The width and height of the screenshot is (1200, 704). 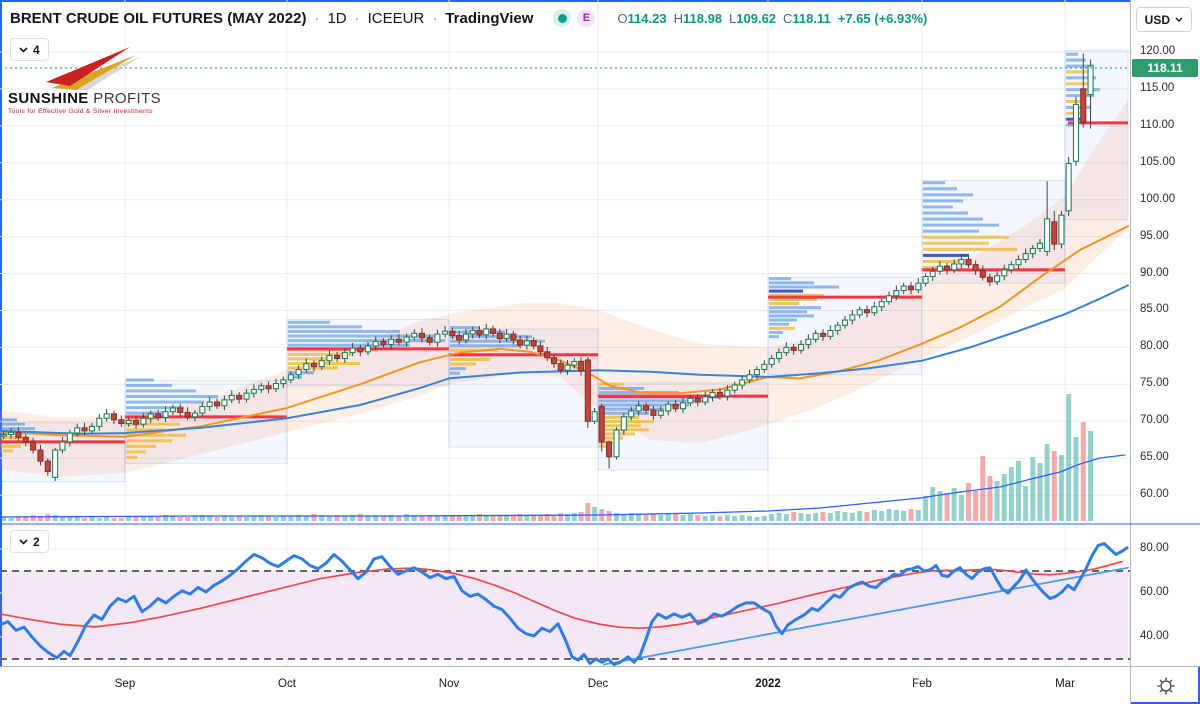 What do you see at coordinates (1154, 309) in the screenshot?
I see `price-axis-label: 85.00` at bounding box center [1154, 309].